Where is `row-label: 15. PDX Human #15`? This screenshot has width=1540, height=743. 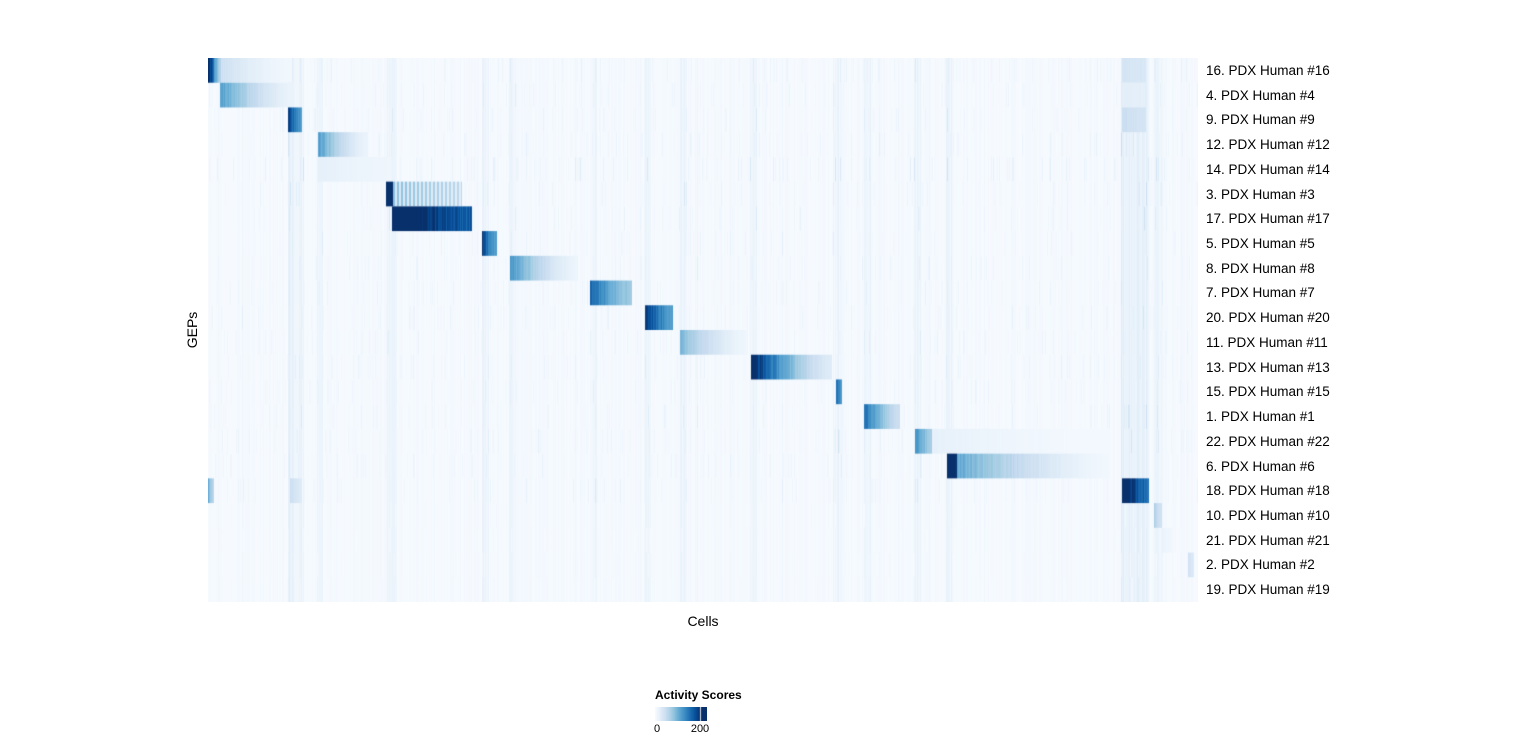
row-label: 15. PDX Human #15 is located at coordinates (1268, 392).